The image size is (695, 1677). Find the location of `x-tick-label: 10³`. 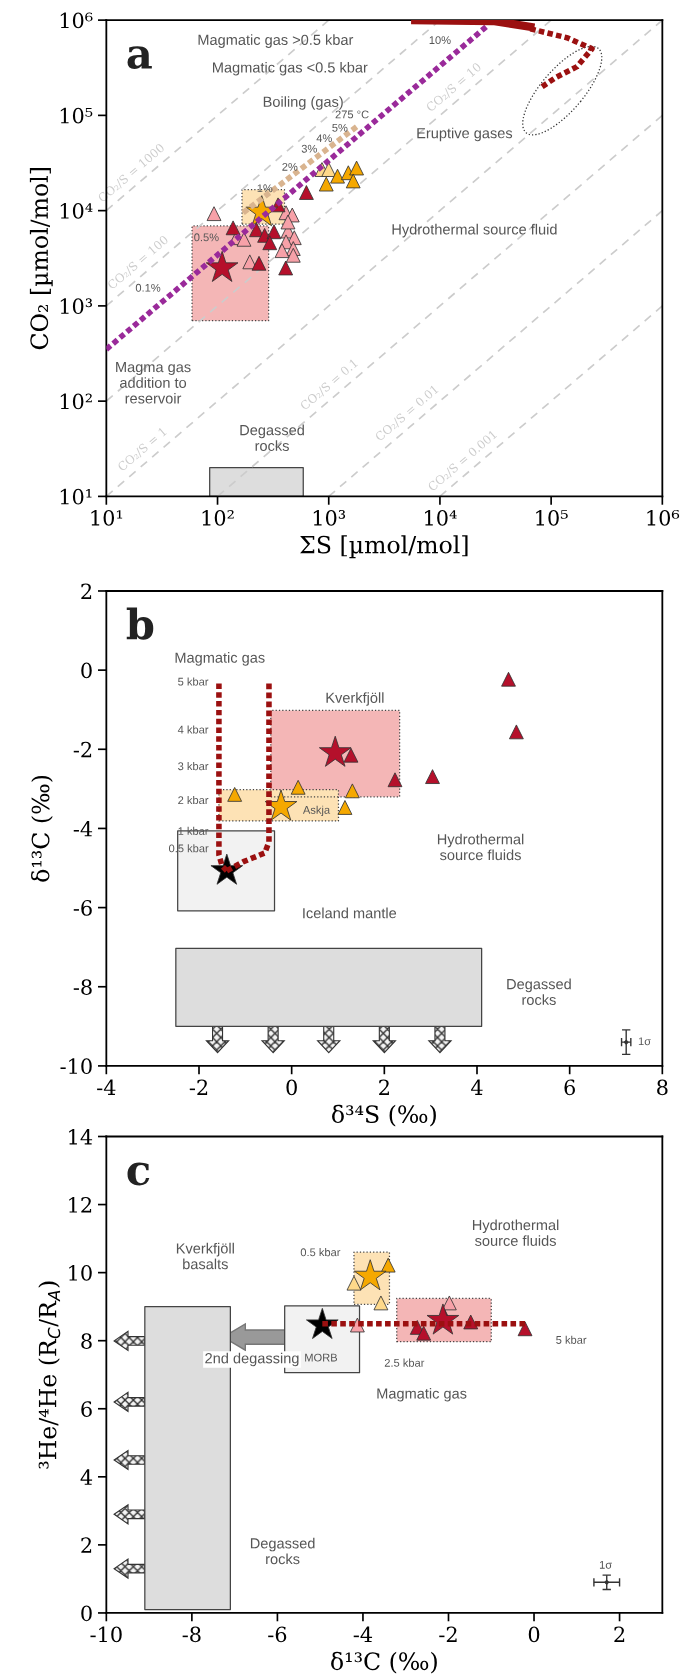

x-tick-label: 10³ is located at coordinates (329, 517).